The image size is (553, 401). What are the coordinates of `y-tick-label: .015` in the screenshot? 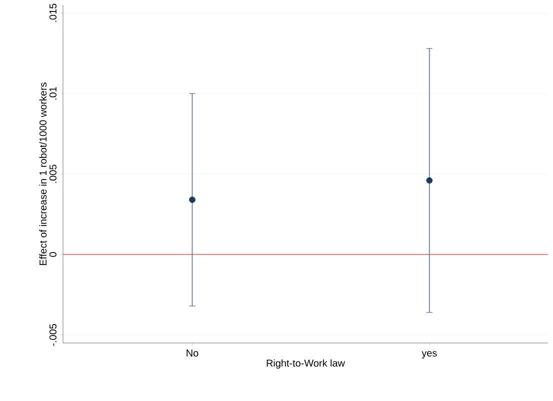 It's located at (52, 13).